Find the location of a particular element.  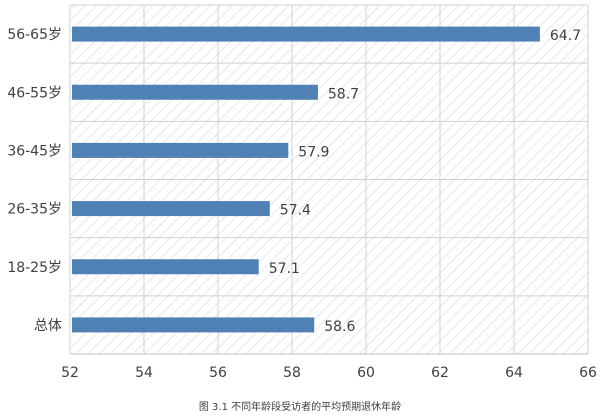

x-tick-label: 64 is located at coordinates (514, 373).